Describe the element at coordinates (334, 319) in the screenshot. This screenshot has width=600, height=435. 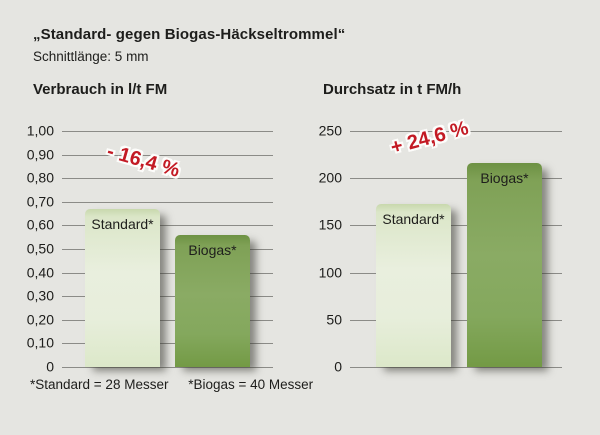
I see `y-axis-tick-label: 50` at that location.